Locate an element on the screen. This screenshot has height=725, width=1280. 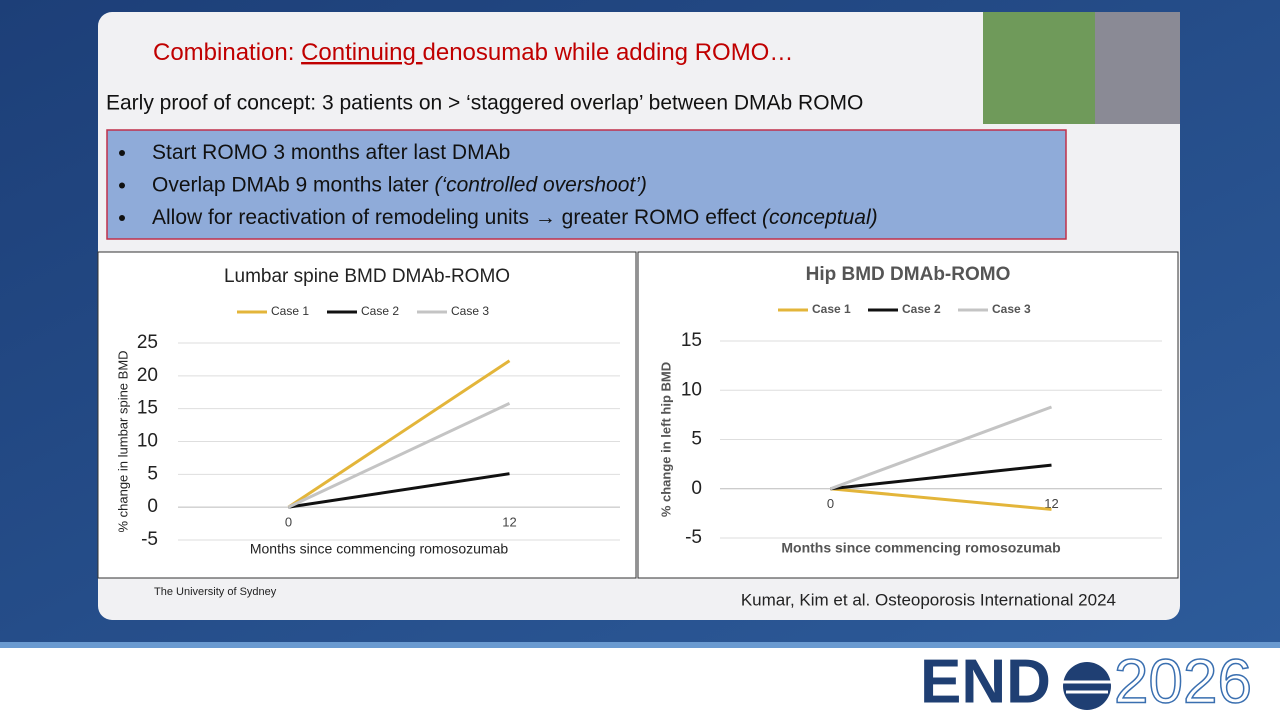
divider is located at coordinates (640, 645).